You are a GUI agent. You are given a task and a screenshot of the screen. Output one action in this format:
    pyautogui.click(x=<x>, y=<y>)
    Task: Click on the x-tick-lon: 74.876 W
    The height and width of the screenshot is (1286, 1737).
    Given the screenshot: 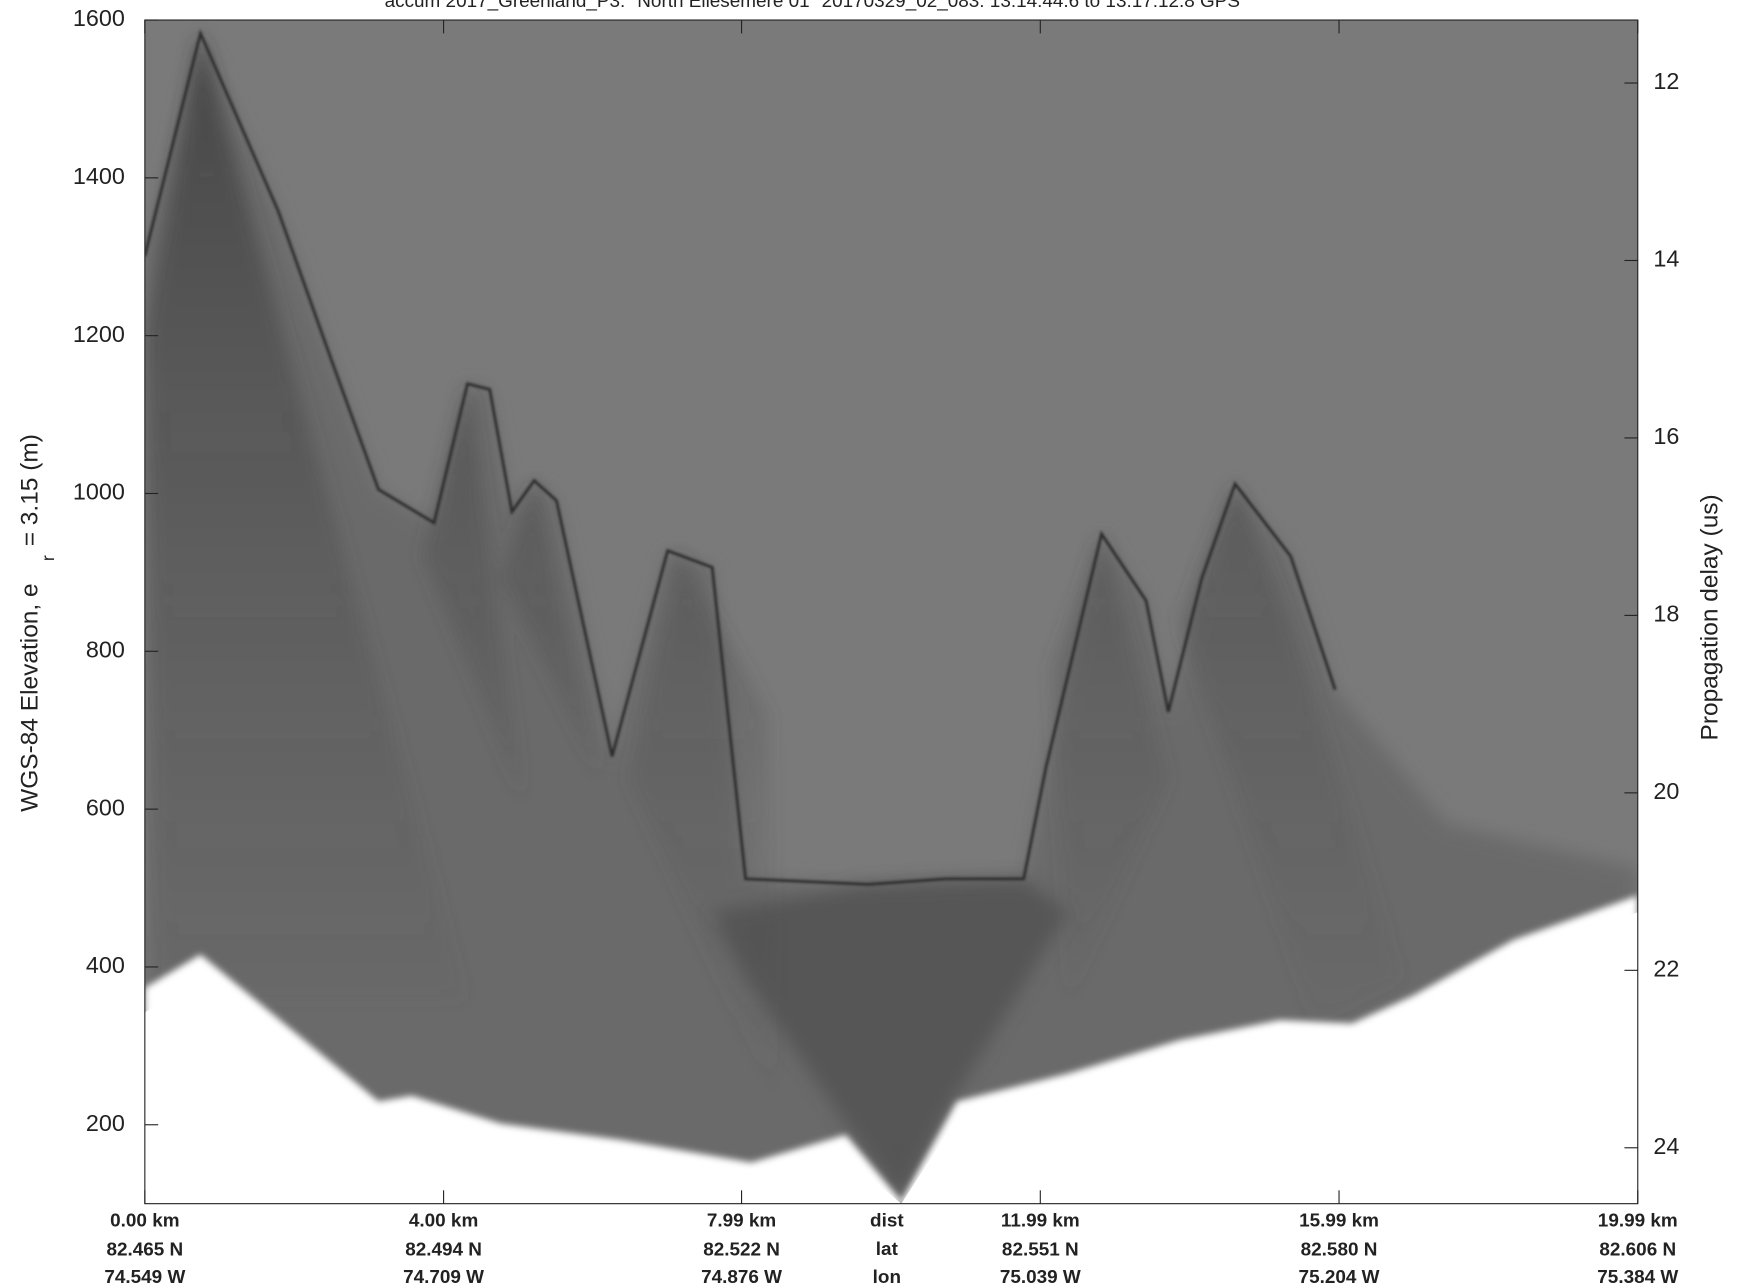 What is the action you would take?
    pyautogui.click(x=741, y=1276)
    